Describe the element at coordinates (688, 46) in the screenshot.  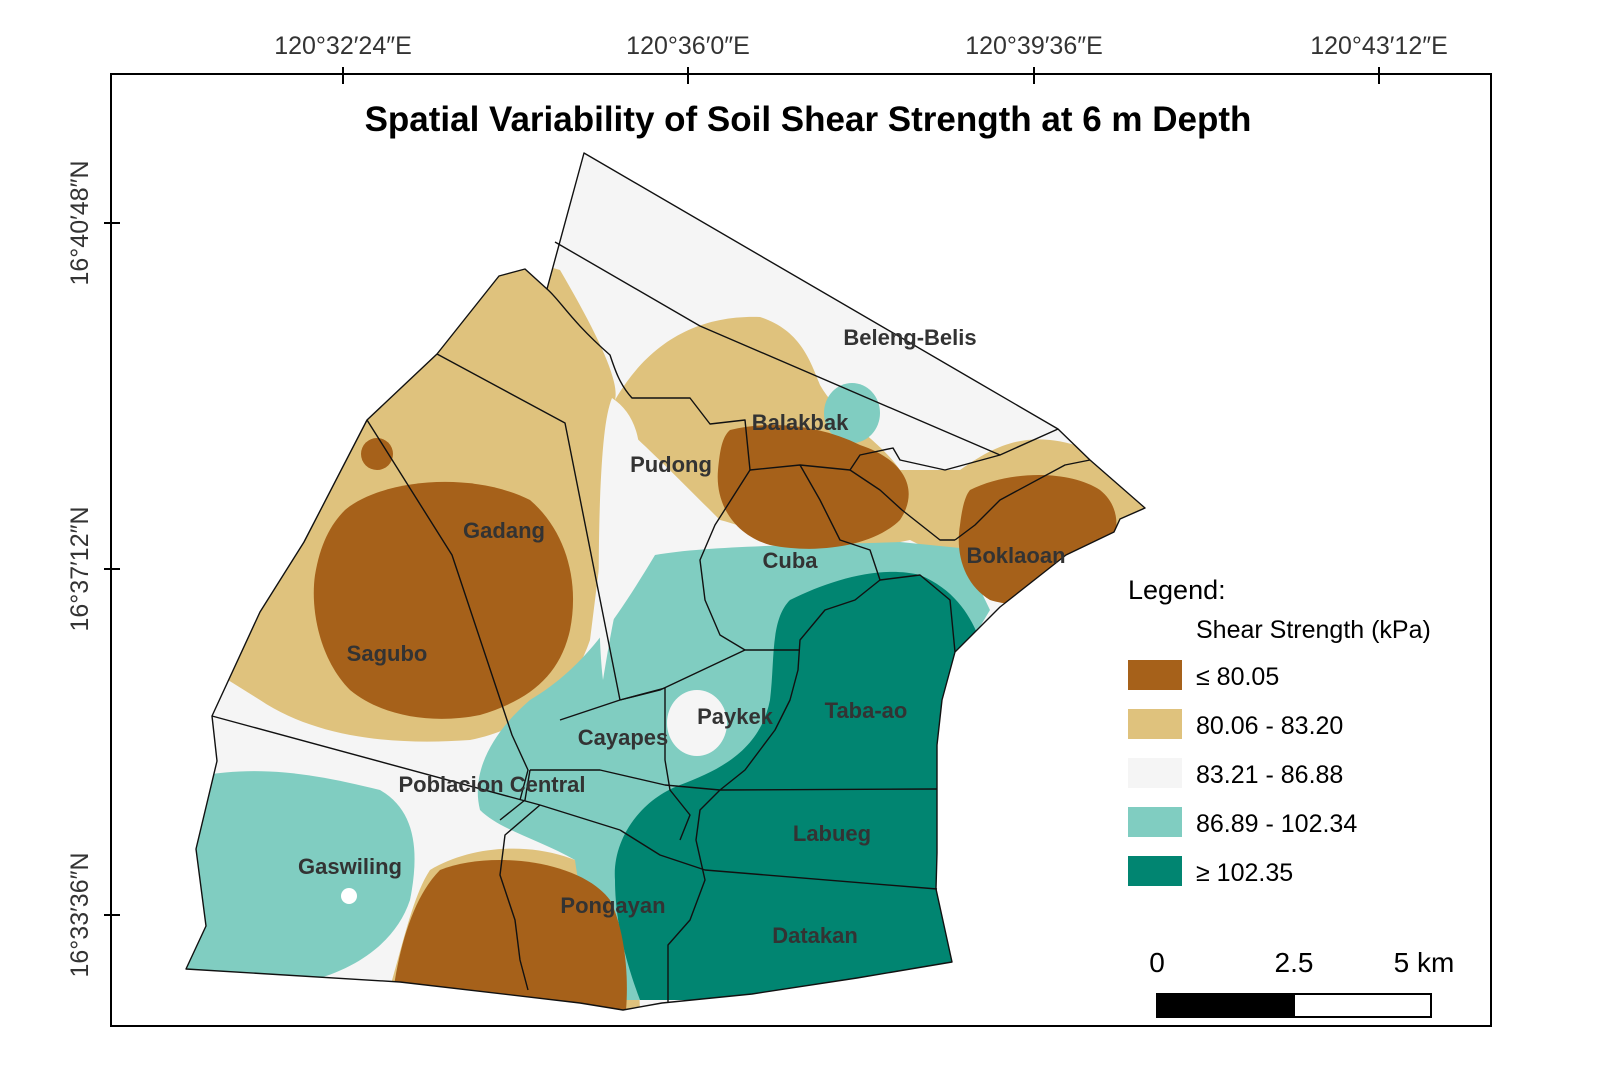
I see `lon-tick-label: 120°36′0″E` at that location.